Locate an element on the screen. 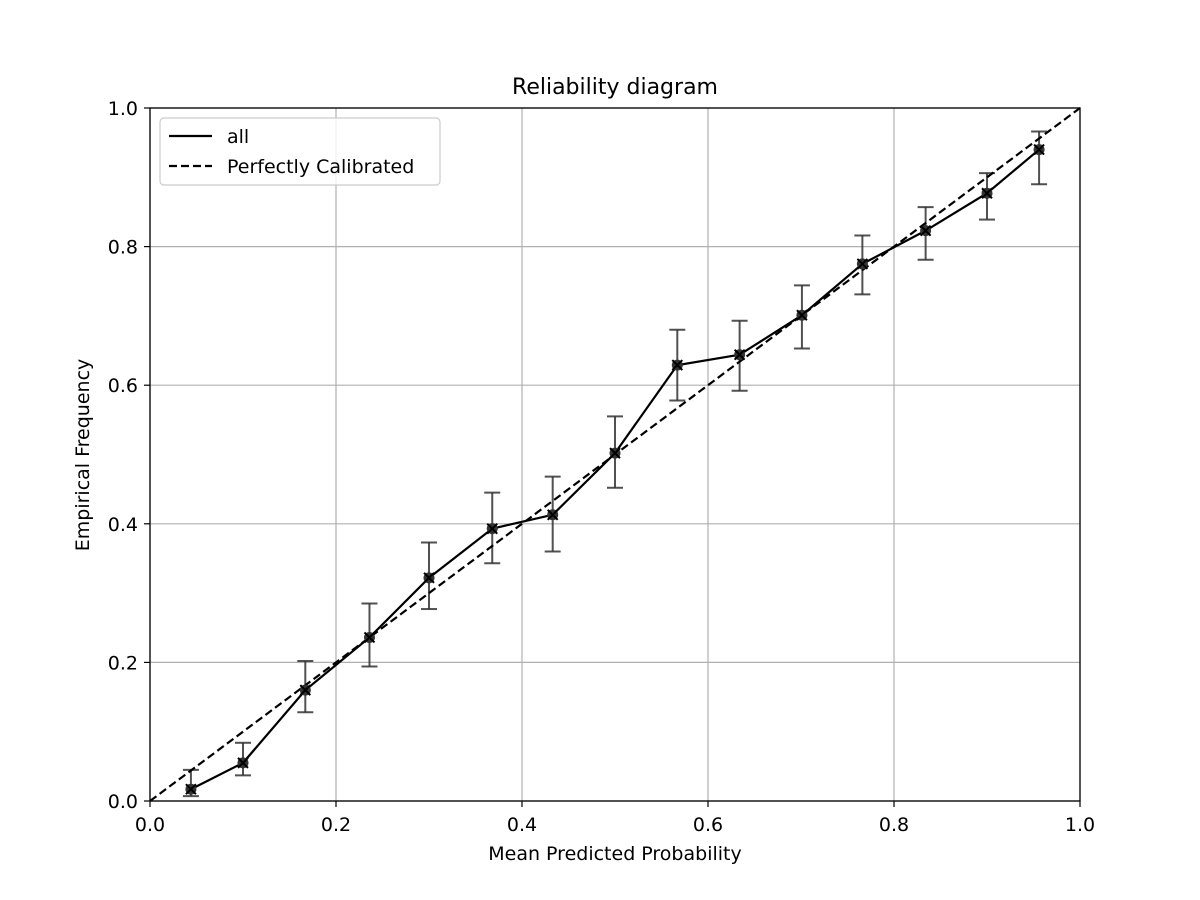  y-tick-label: 0.2 is located at coordinates (123, 663).